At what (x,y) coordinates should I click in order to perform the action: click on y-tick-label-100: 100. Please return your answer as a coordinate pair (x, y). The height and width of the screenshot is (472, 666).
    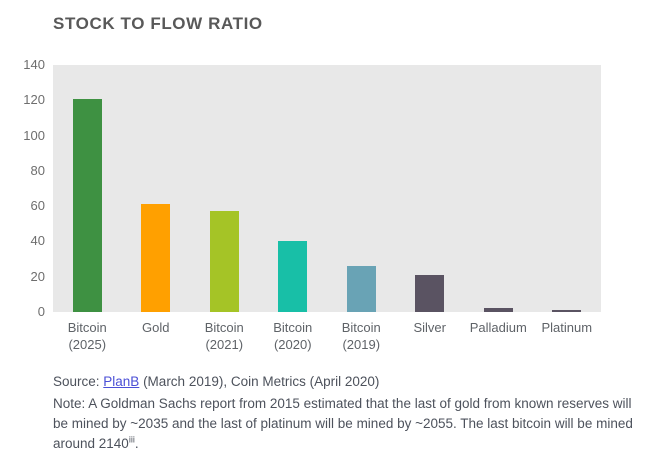
    Looking at the image, I should click on (34, 135).